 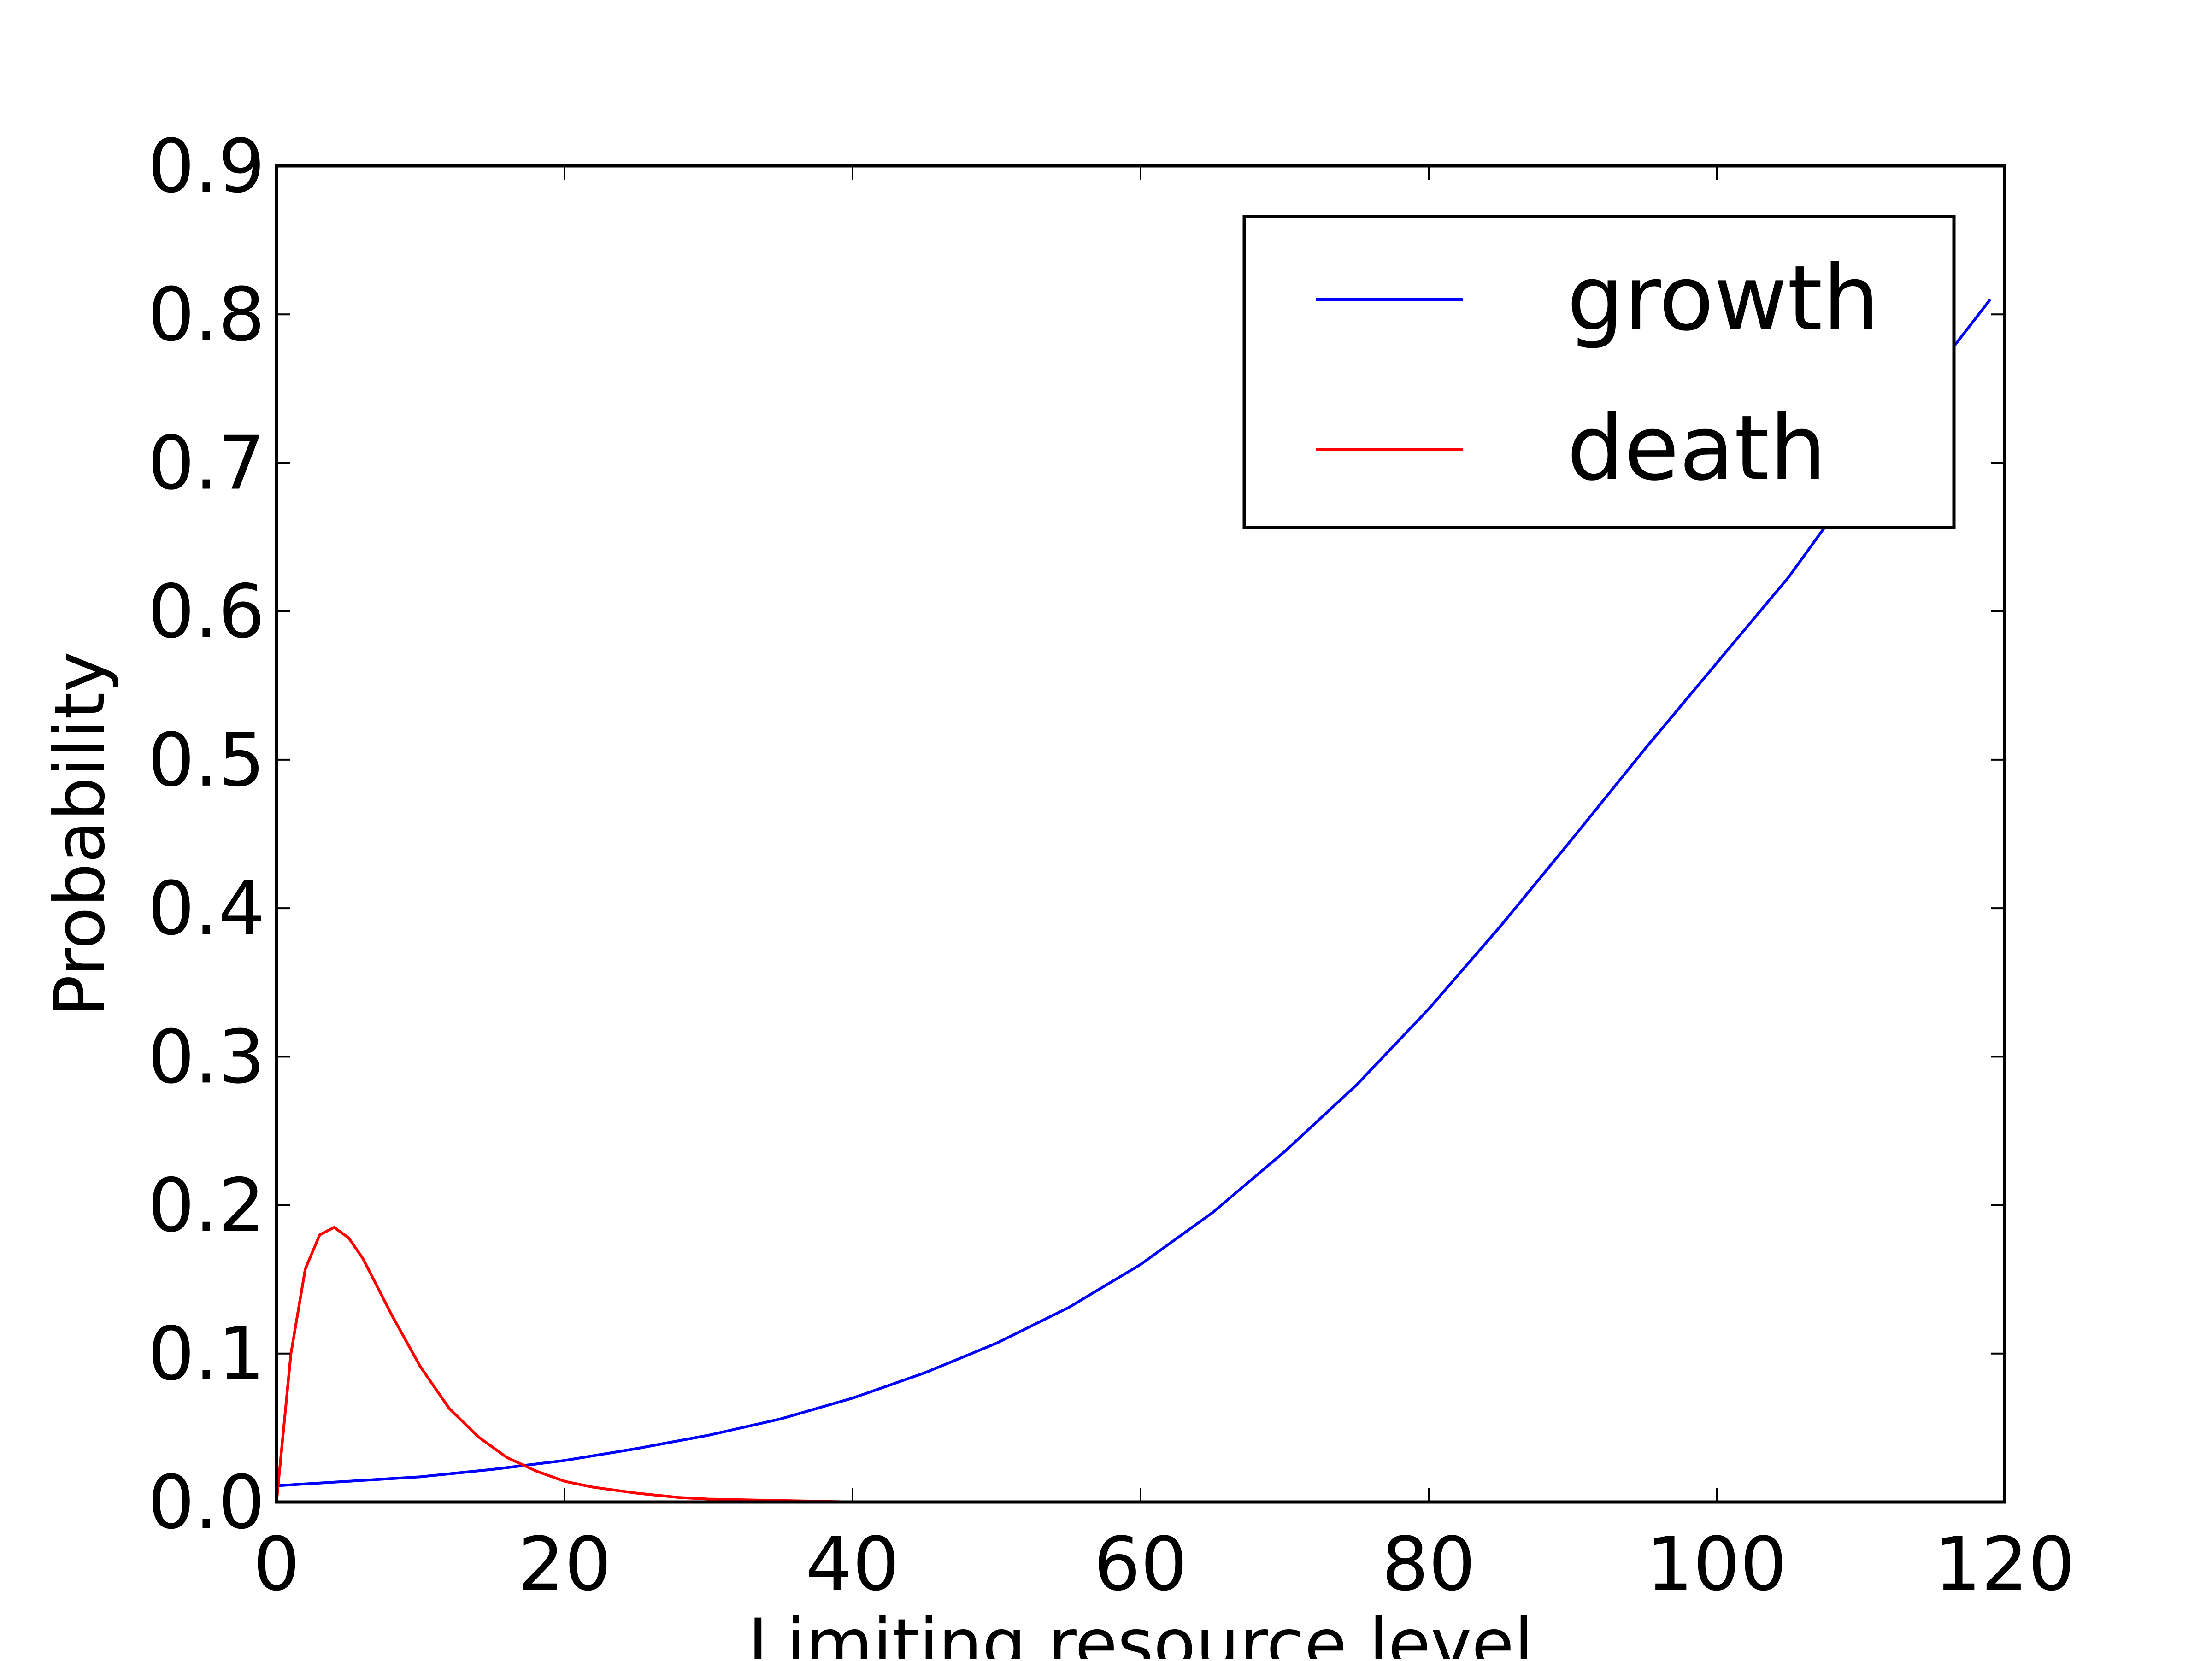 I want to click on y-tick-label: 0.5, so click(x=206, y=760).